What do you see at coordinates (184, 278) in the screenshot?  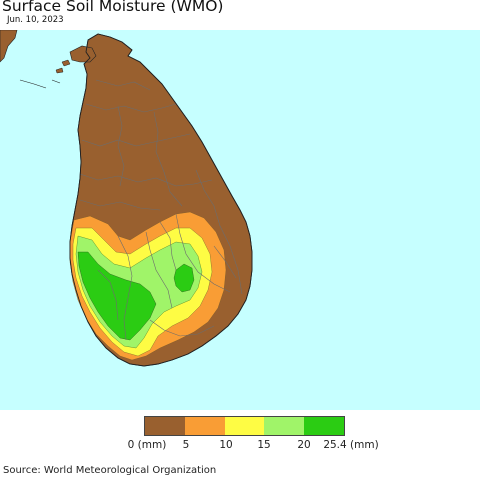 I see `moisture-zone-20-25-central` at bounding box center [184, 278].